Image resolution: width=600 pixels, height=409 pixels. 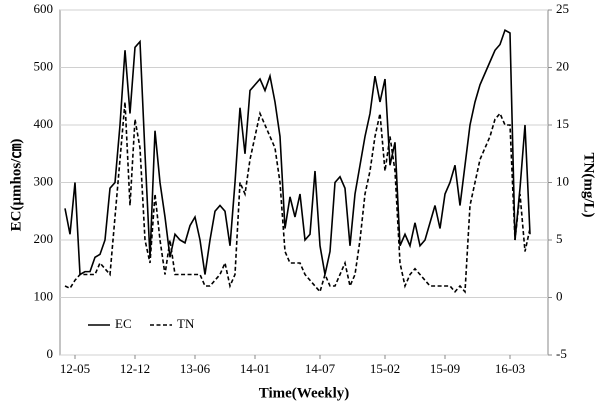 I want to click on x-tick-label: 15-02, so click(x=385, y=368).